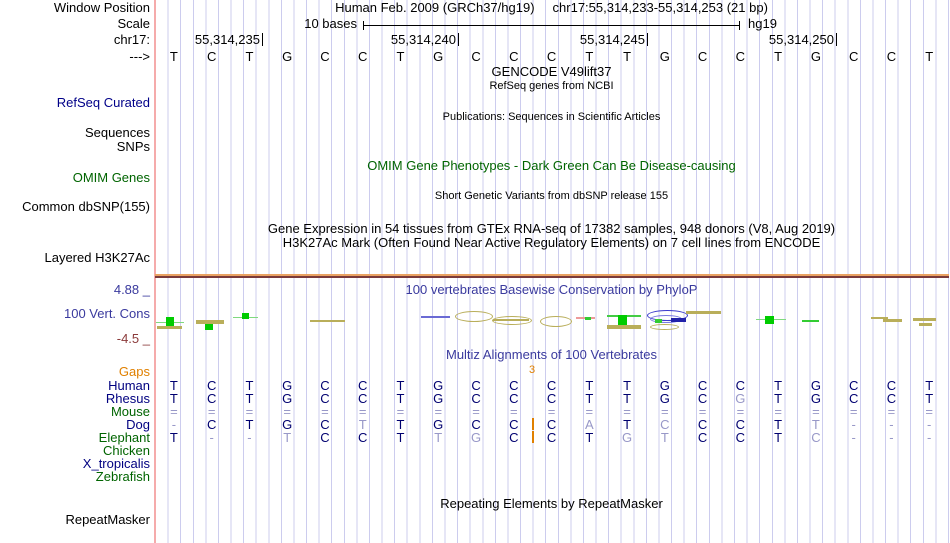 The width and height of the screenshot is (950, 543). What do you see at coordinates (107, 313) in the screenshot?
I see `track-label-100-vert-cons: 100 Vert. Cons` at bounding box center [107, 313].